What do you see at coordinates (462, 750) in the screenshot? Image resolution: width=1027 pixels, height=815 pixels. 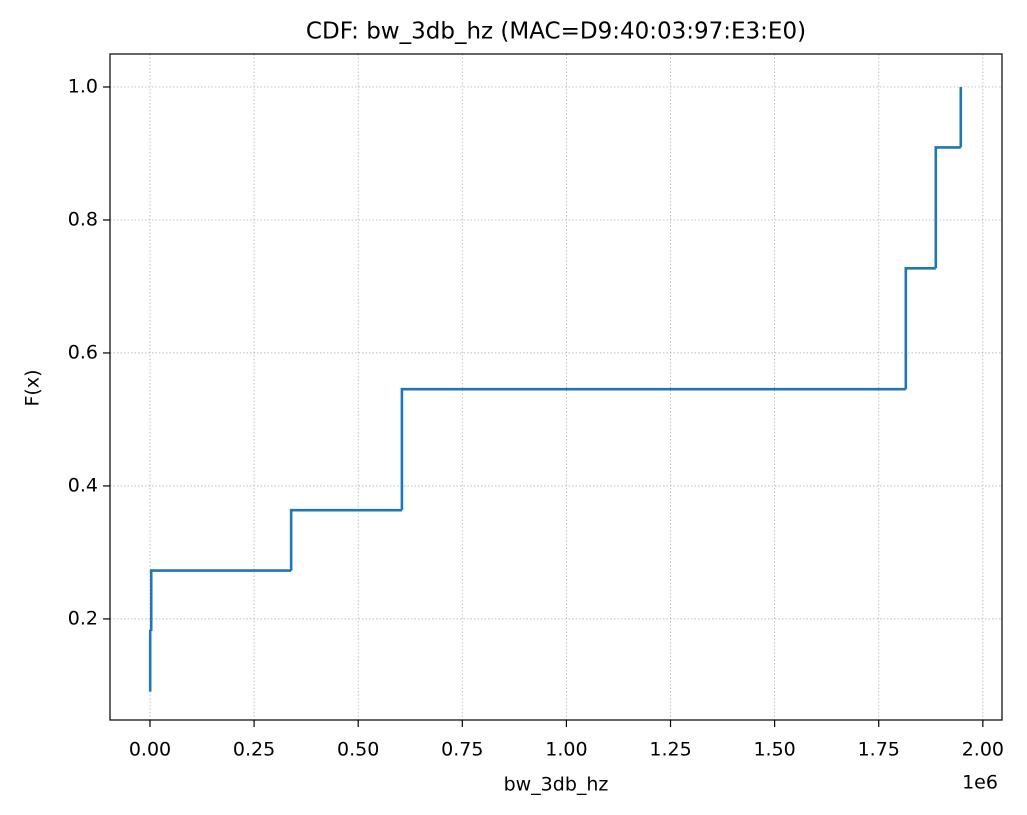 I see `x-tick-label: 0.75` at bounding box center [462, 750].